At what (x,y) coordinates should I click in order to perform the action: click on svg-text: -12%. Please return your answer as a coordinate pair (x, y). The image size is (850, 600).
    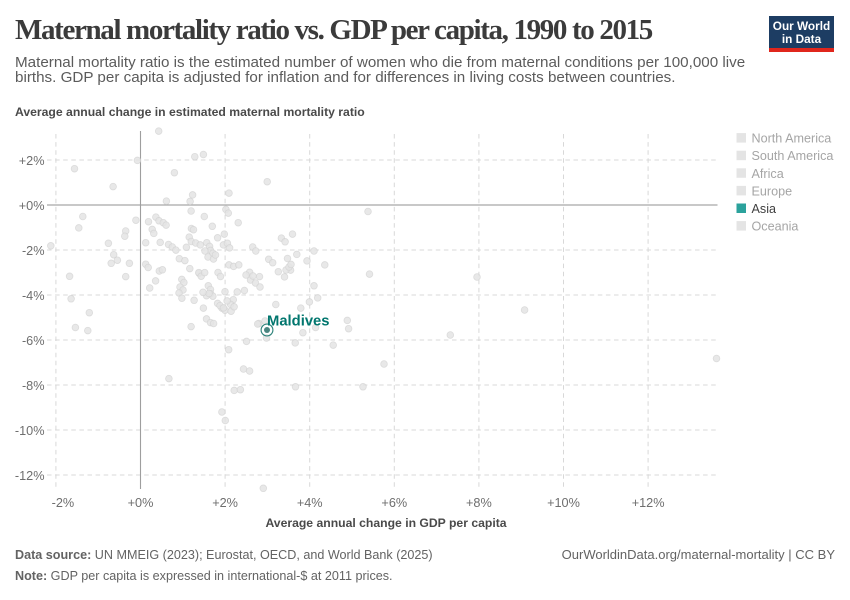
    Looking at the image, I should click on (30, 476).